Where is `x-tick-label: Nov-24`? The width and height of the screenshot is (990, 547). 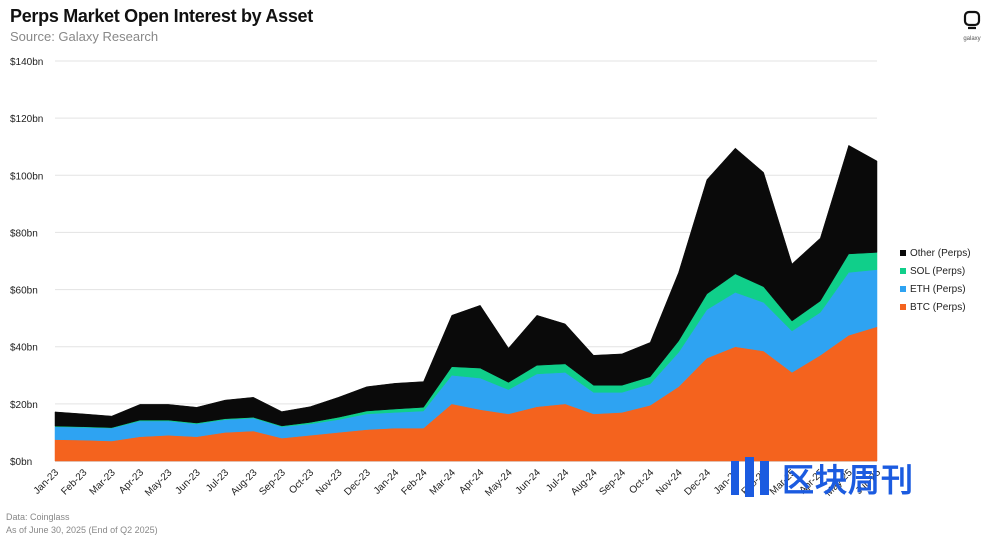 x-tick-label: Nov-24 is located at coordinates (669, 482).